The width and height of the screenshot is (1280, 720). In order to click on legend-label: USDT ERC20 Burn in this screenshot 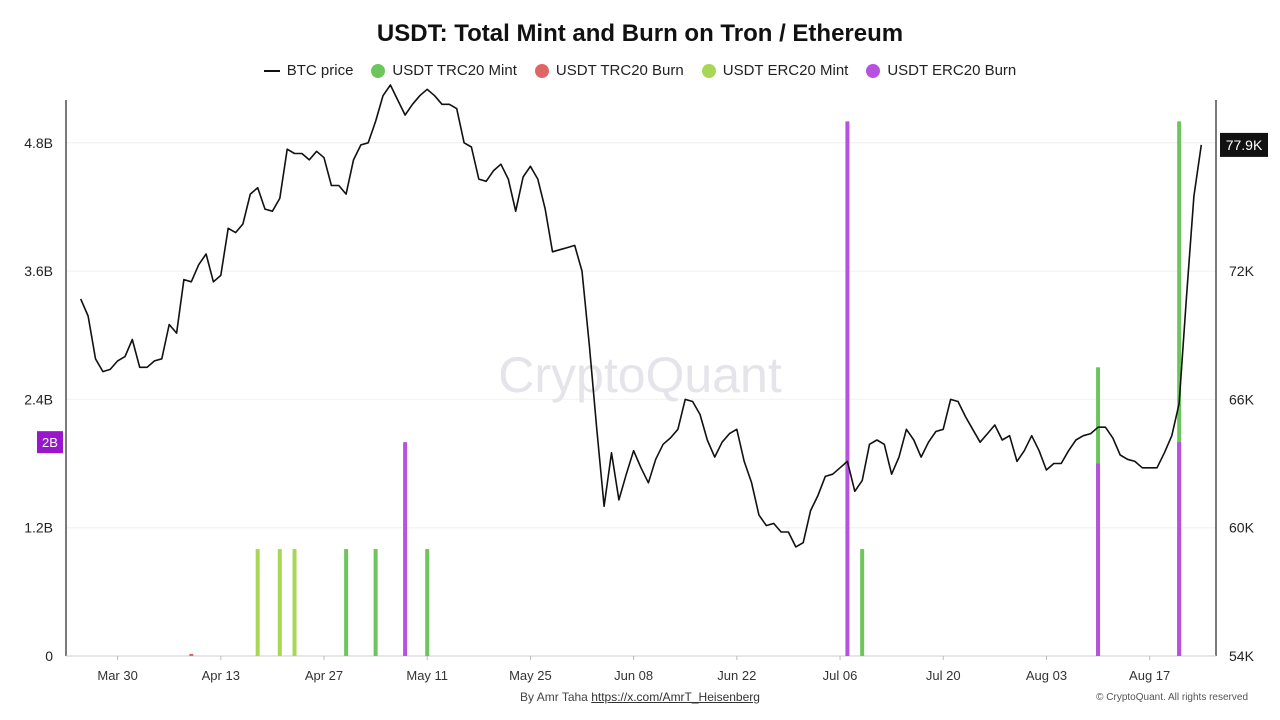, I will do `click(952, 70)`.